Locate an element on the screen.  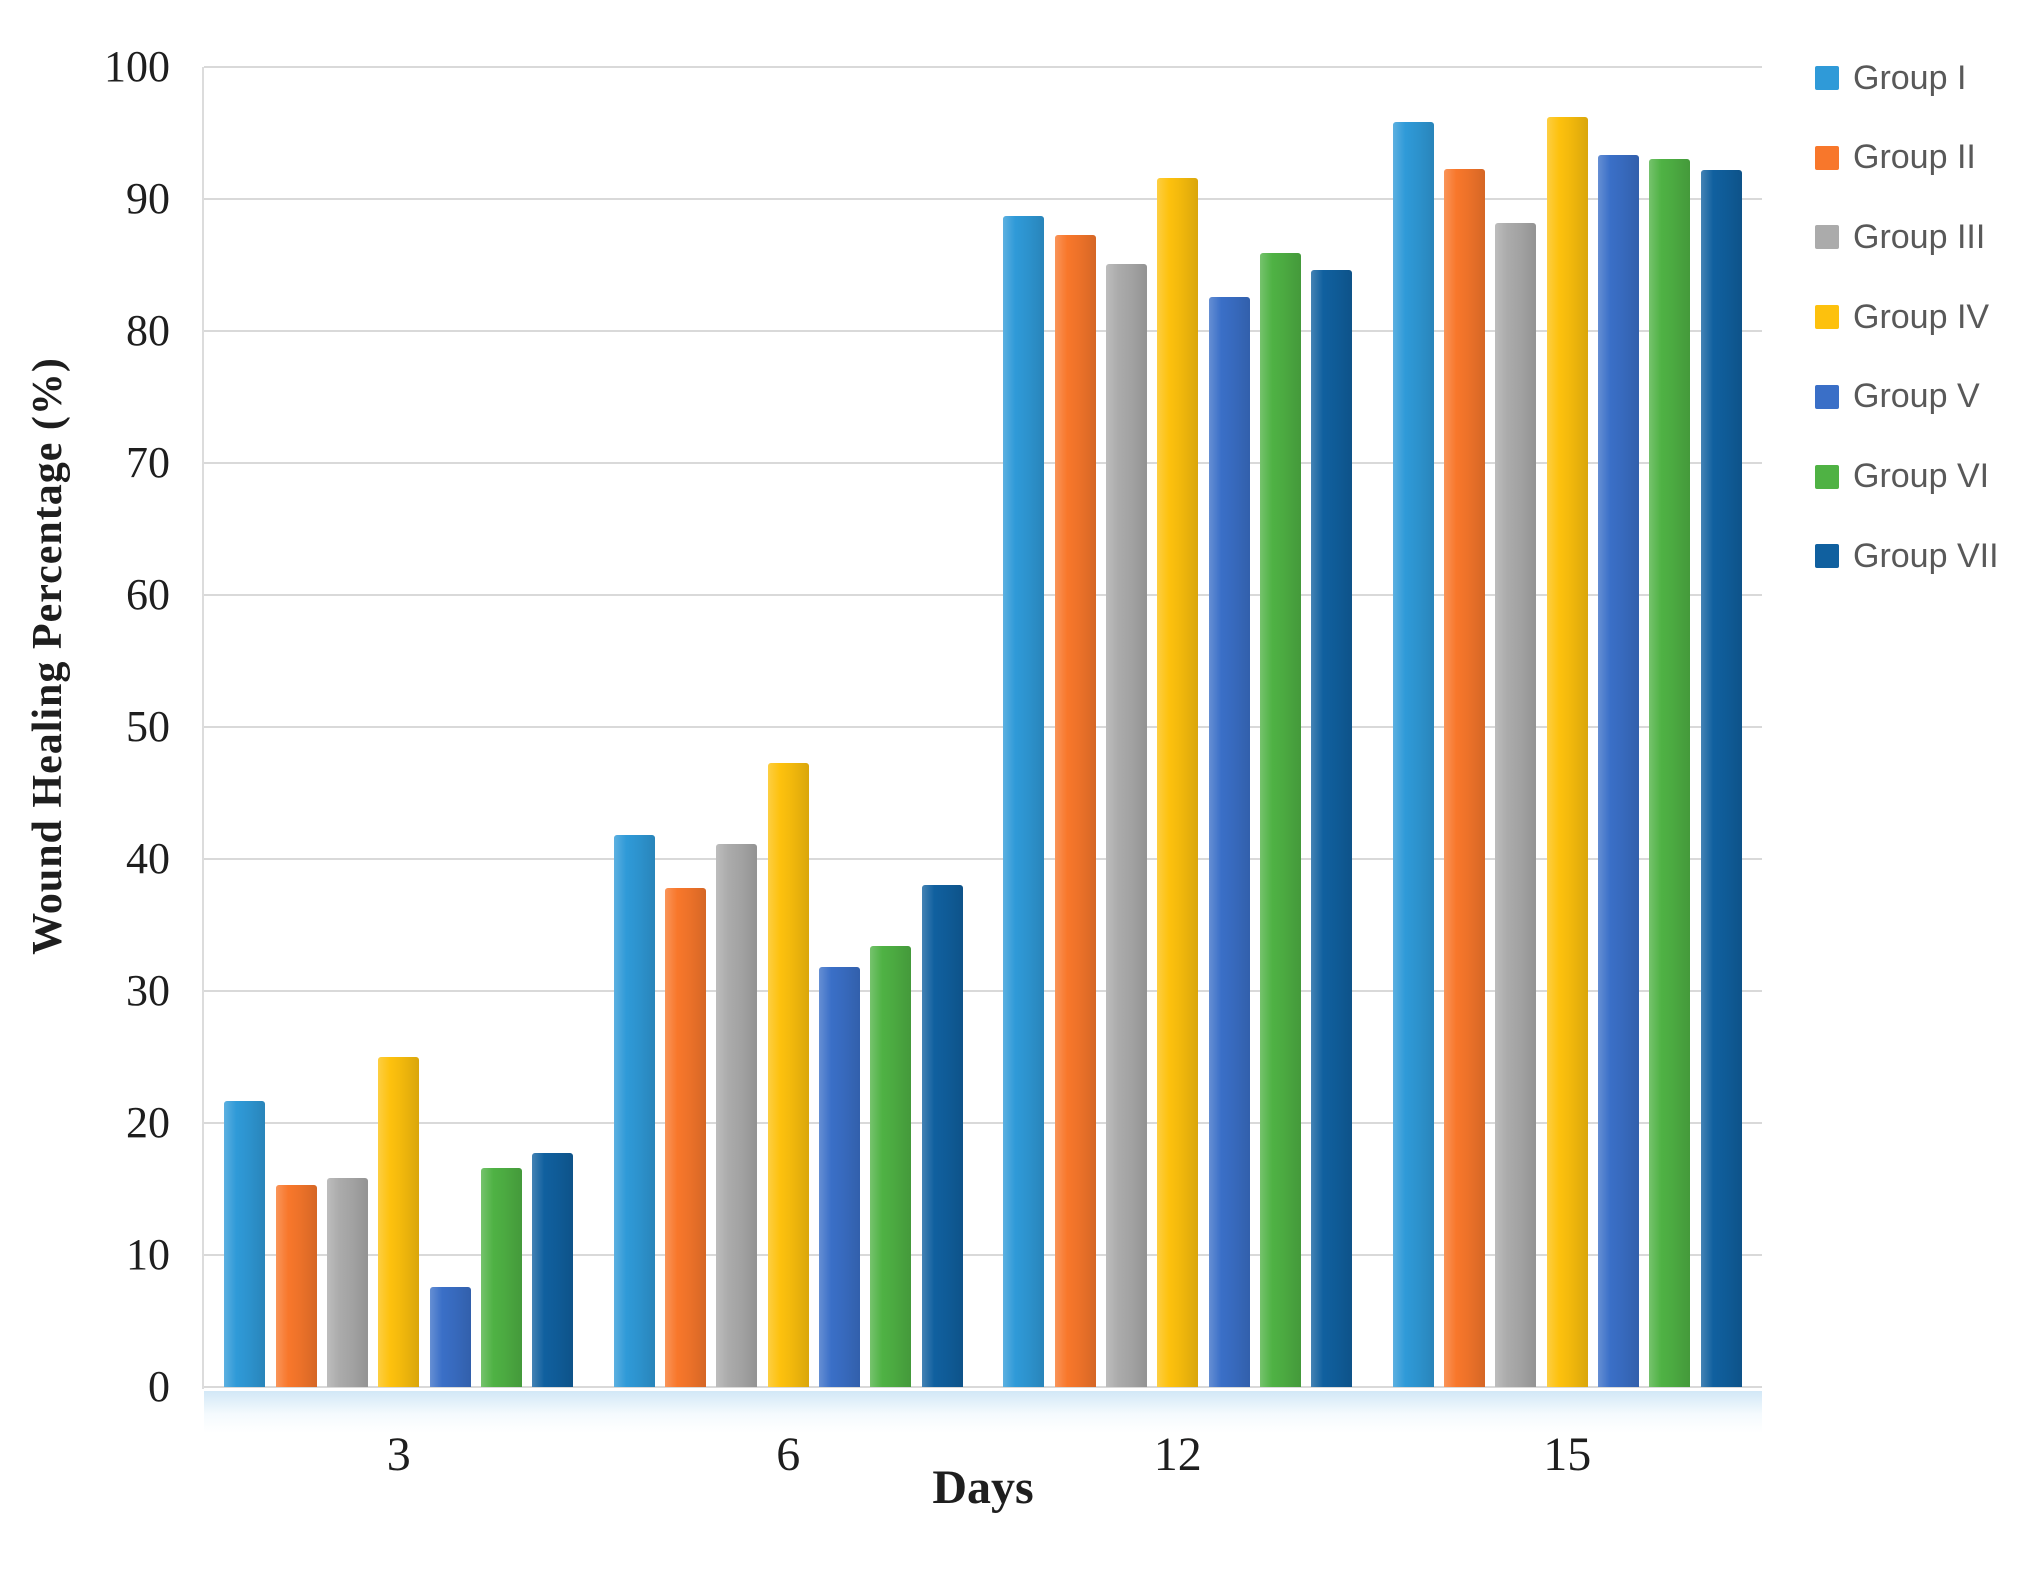
legend-item-group-iii: Group III is located at coordinates (1900, 236).